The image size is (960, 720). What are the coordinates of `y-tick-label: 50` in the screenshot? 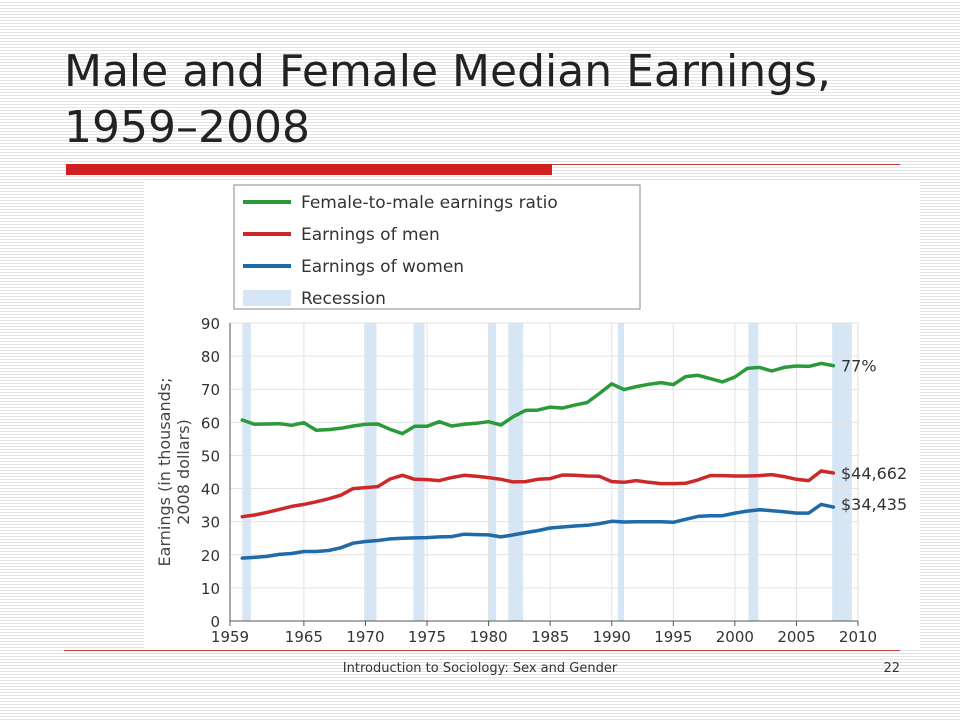 It's located at (210, 456).